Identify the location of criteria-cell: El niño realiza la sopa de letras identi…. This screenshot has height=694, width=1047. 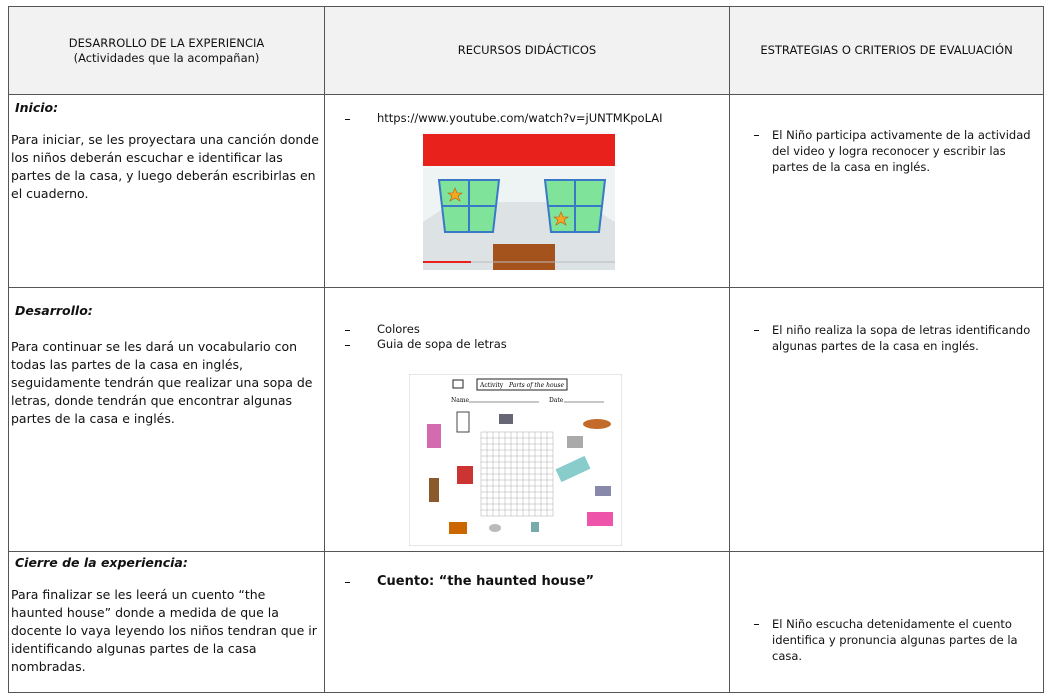
(886, 419).